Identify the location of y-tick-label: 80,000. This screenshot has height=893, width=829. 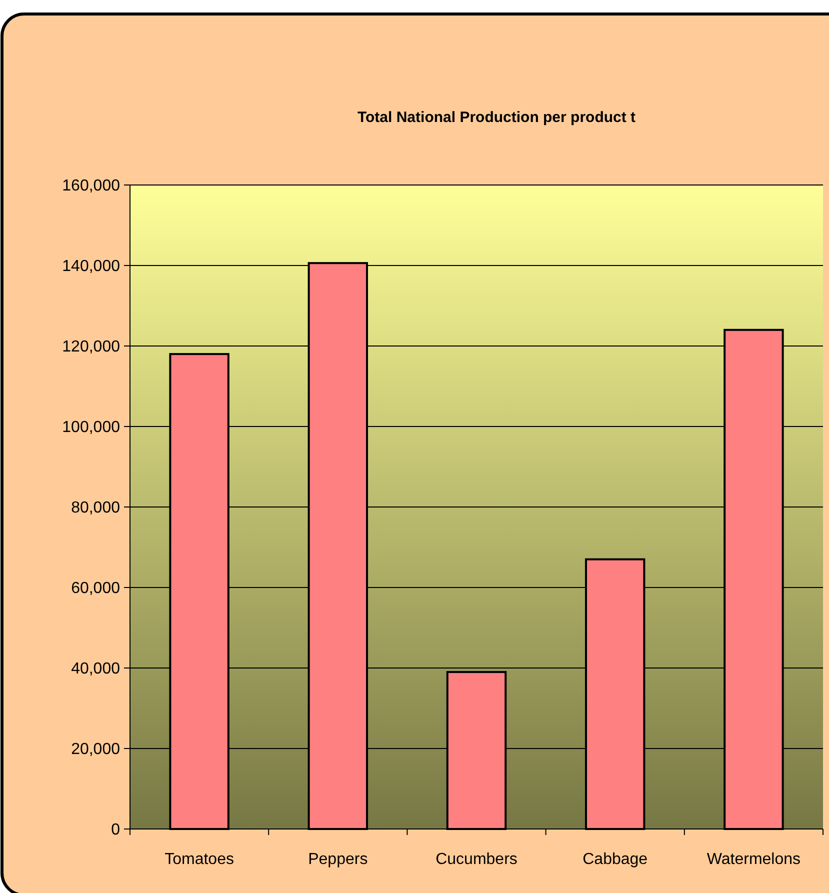
(95, 508).